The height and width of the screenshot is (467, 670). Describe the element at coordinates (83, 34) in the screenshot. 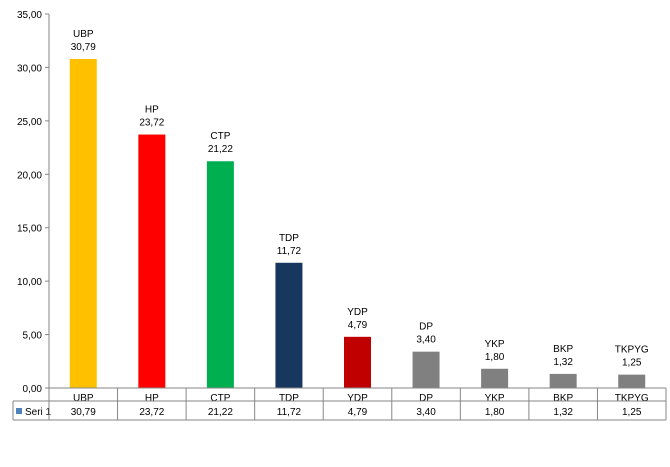

I see `bar-category-label: UBP` at that location.